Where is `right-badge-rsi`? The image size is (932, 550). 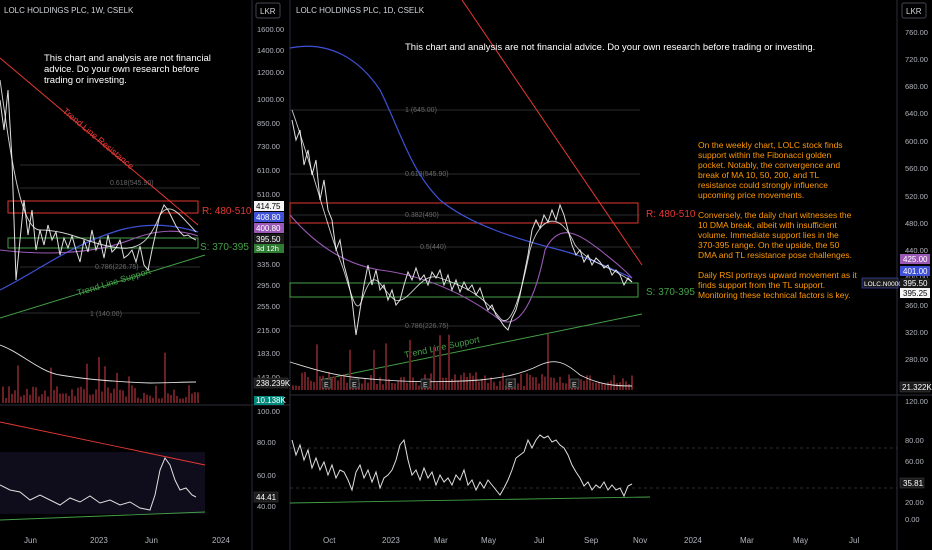
right-badge-rsi is located at coordinates (912, 483).